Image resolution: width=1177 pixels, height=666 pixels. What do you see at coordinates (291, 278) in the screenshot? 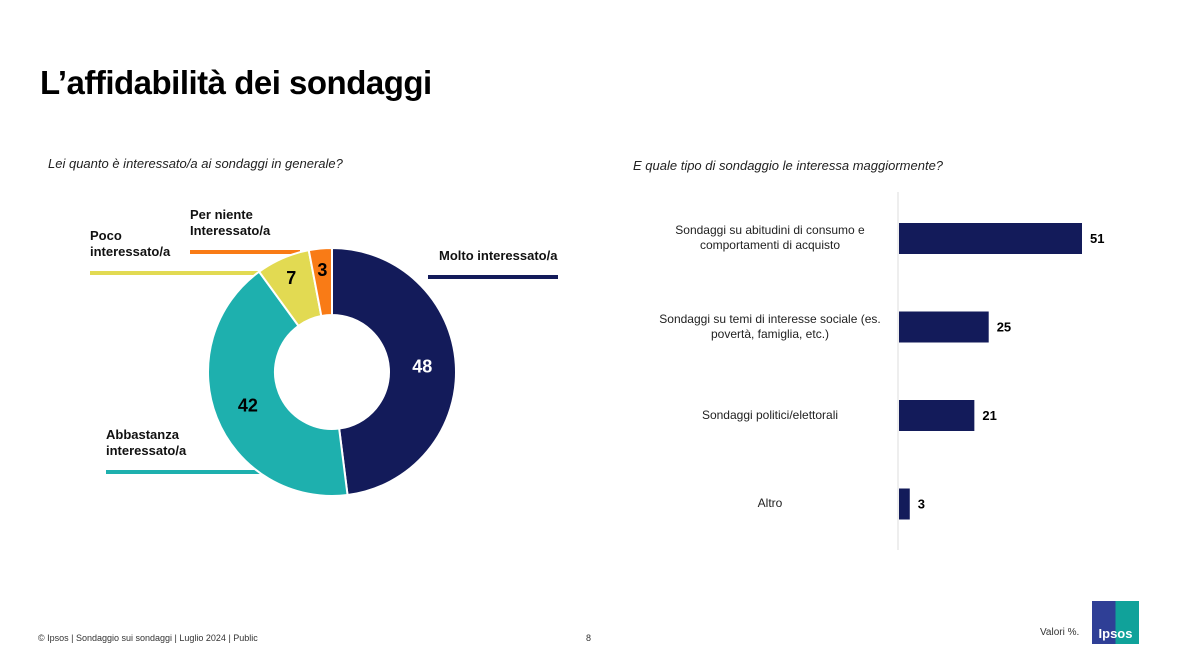
I see `slice-value-label: 7` at bounding box center [291, 278].